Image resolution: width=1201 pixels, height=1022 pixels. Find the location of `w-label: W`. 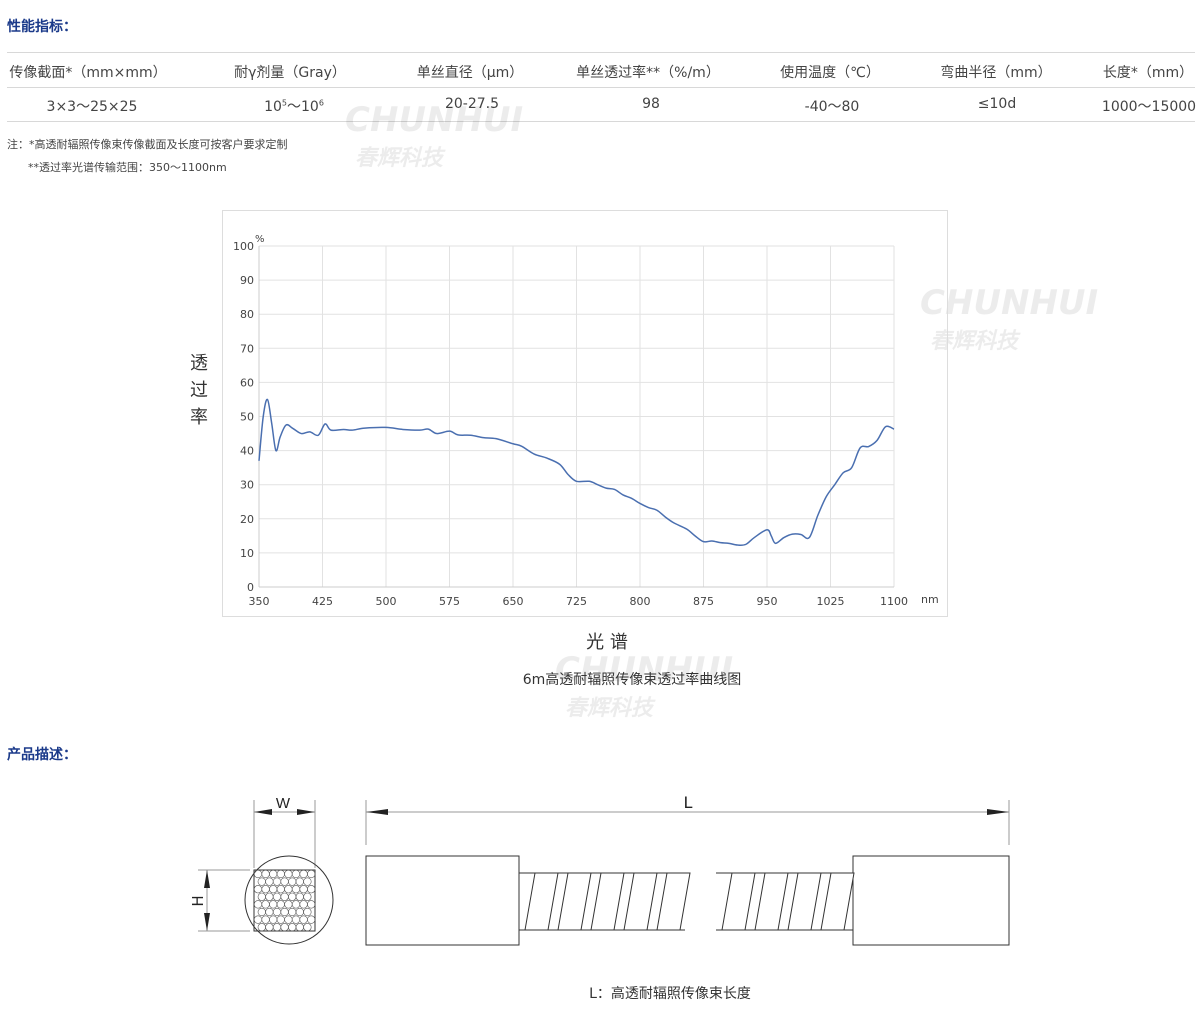

w-label: W is located at coordinates (283, 803).